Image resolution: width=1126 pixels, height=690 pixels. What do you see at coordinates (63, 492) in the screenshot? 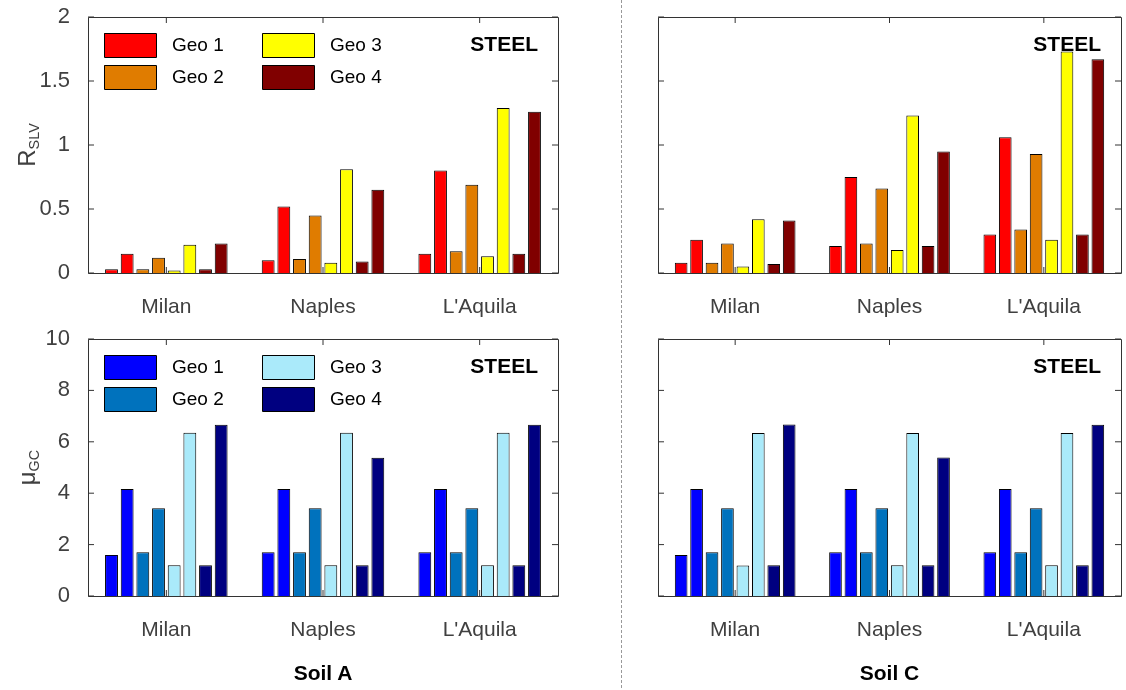
I see `y-tick-label: 4` at bounding box center [63, 492].